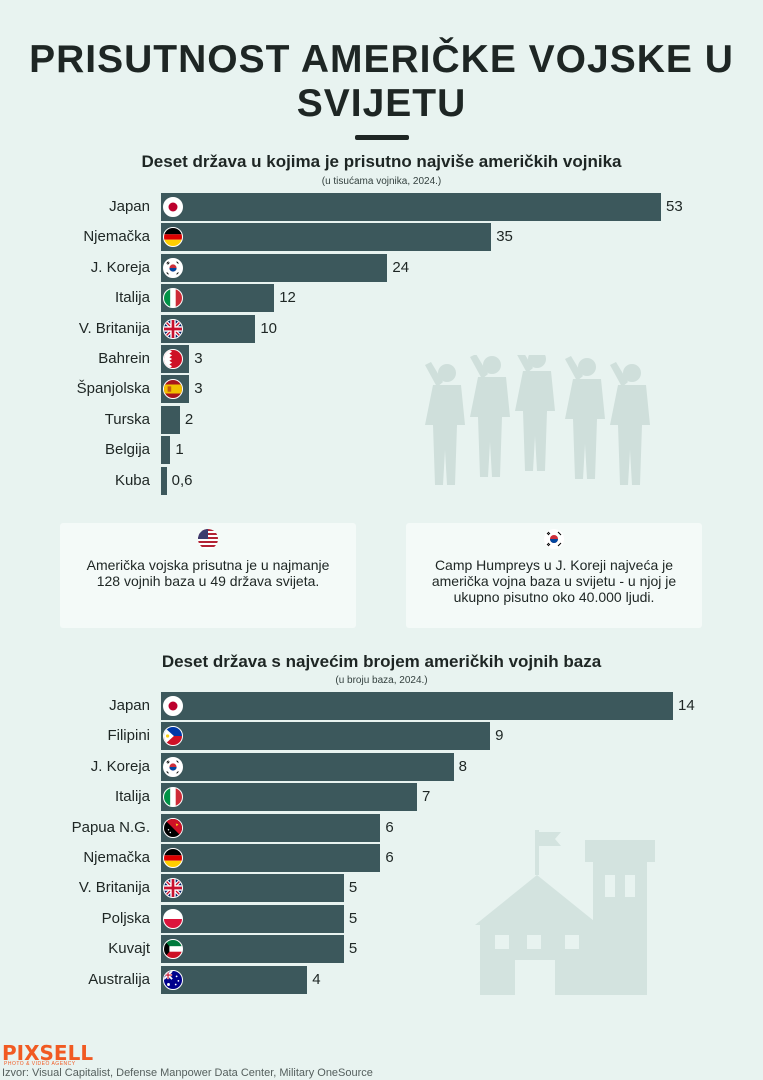 The width and height of the screenshot is (763, 1080). What do you see at coordinates (173, 979) in the screenshot?
I see `australia-flag-icon` at bounding box center [173, 979].